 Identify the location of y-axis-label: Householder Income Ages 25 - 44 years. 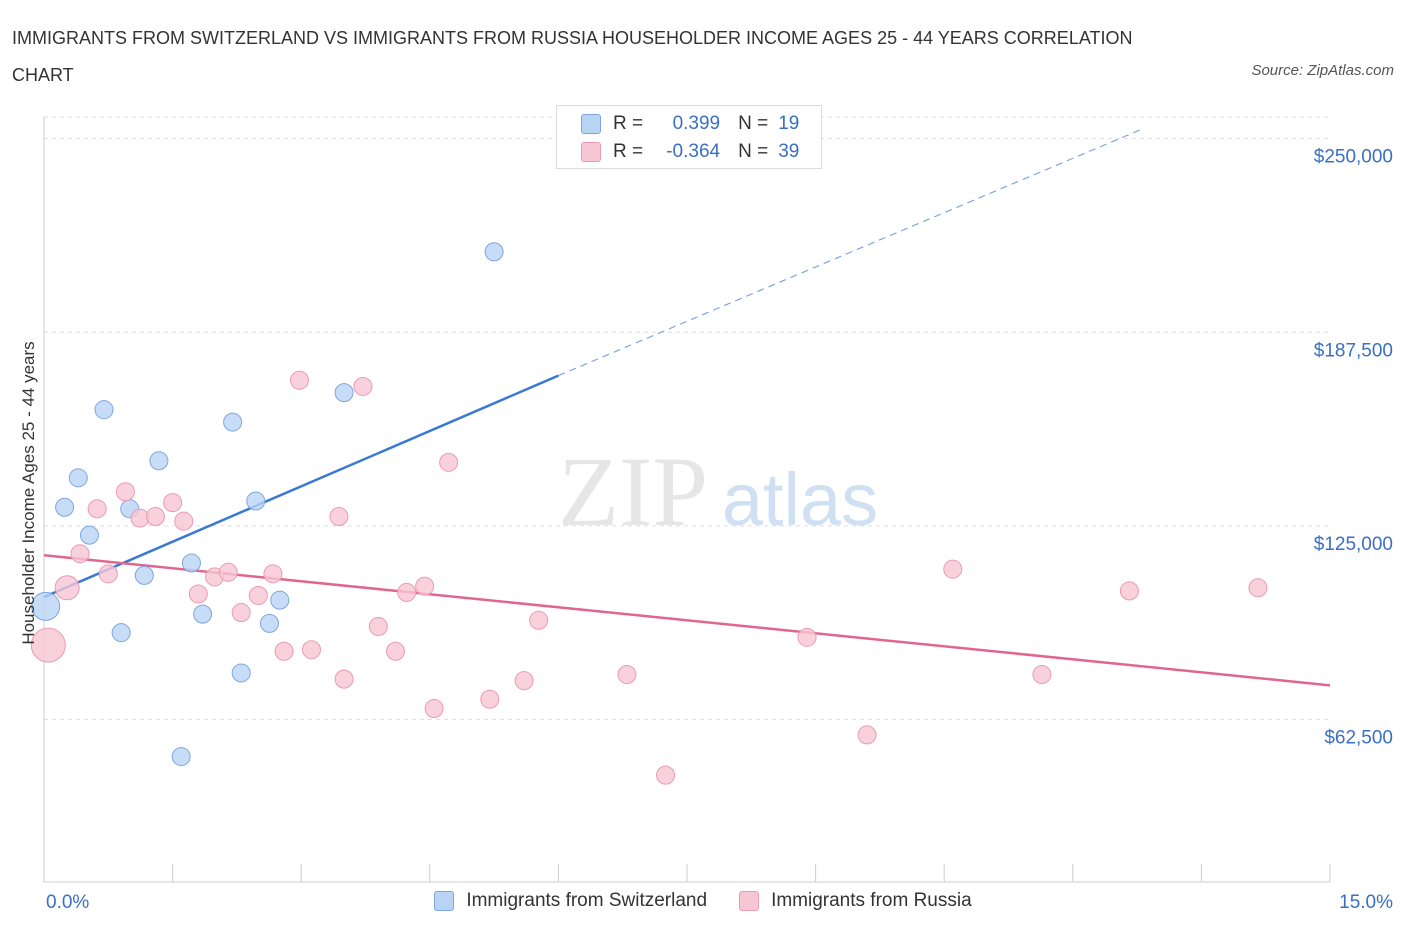
(28, 492).